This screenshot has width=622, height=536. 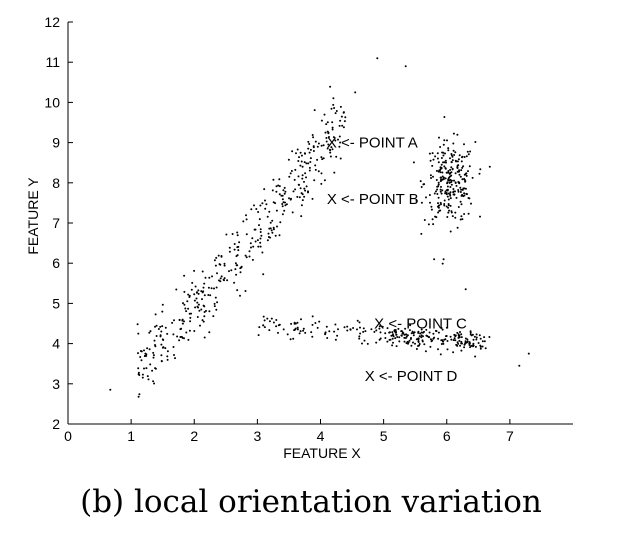 I want to click on y-tick-label: 6, so click(x=56, y=263).